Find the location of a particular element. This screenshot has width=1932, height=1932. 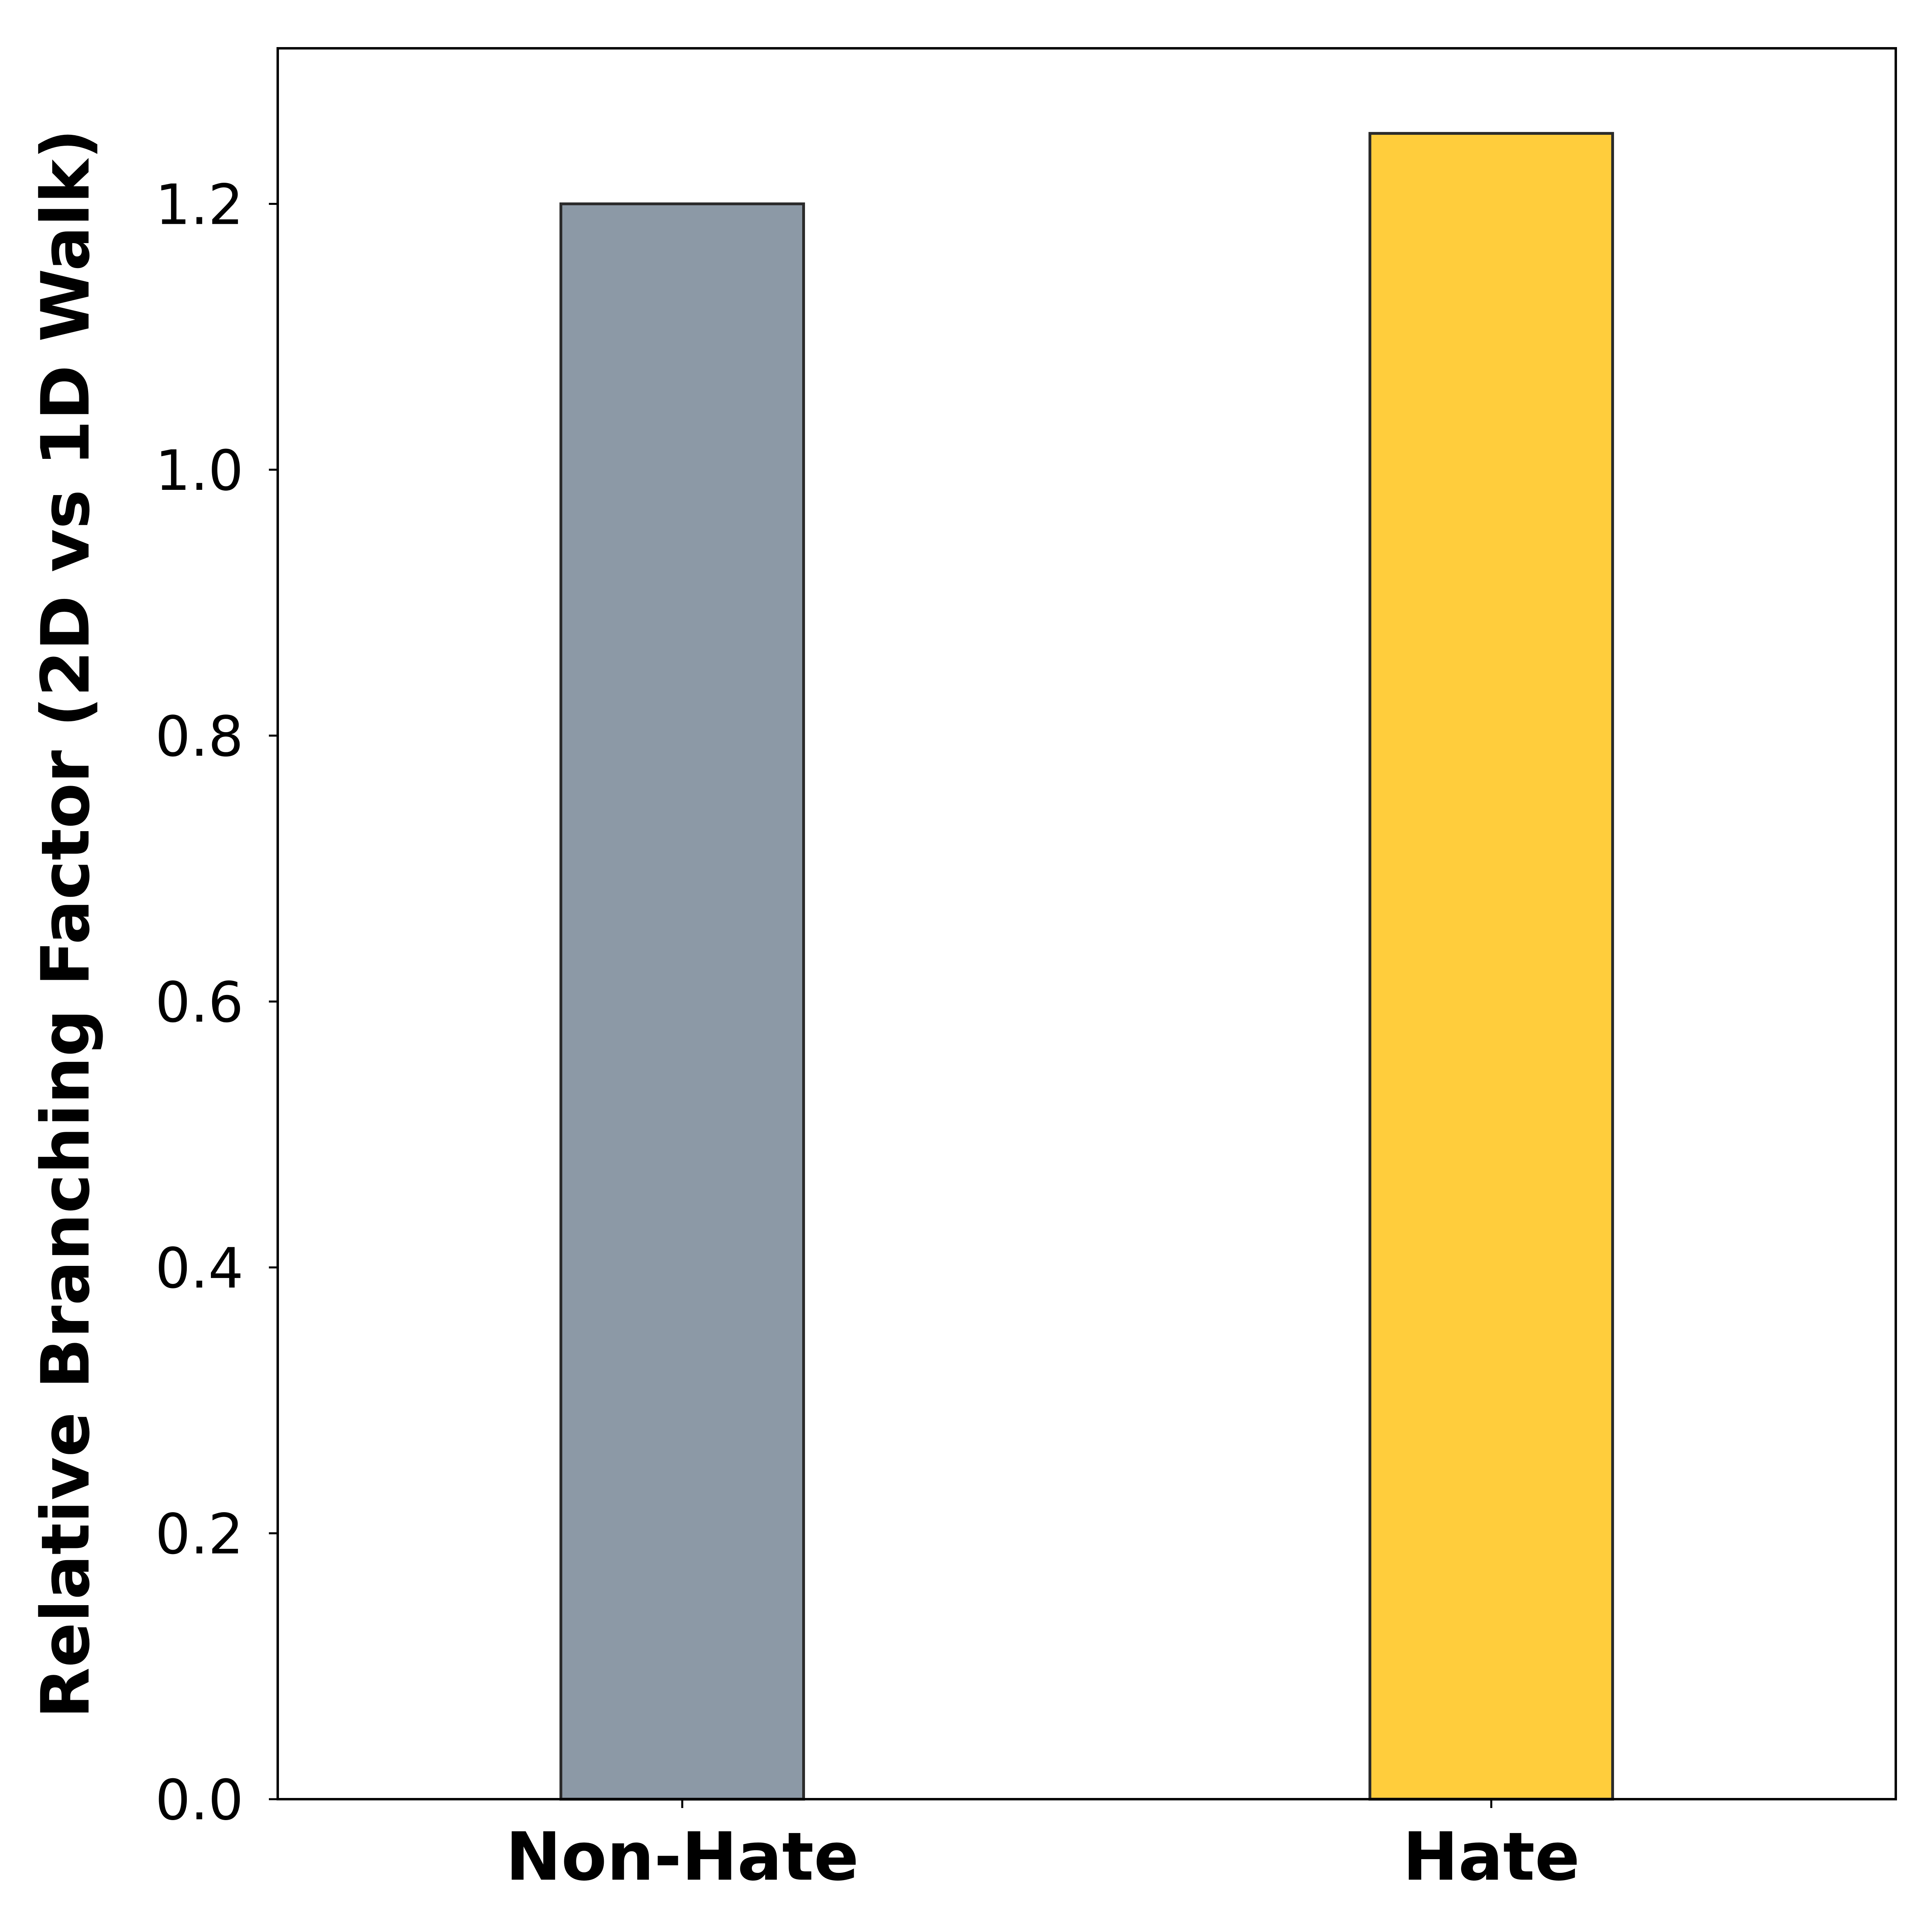

x-tick-label: Hate is located at coordinates (1491, 1856).